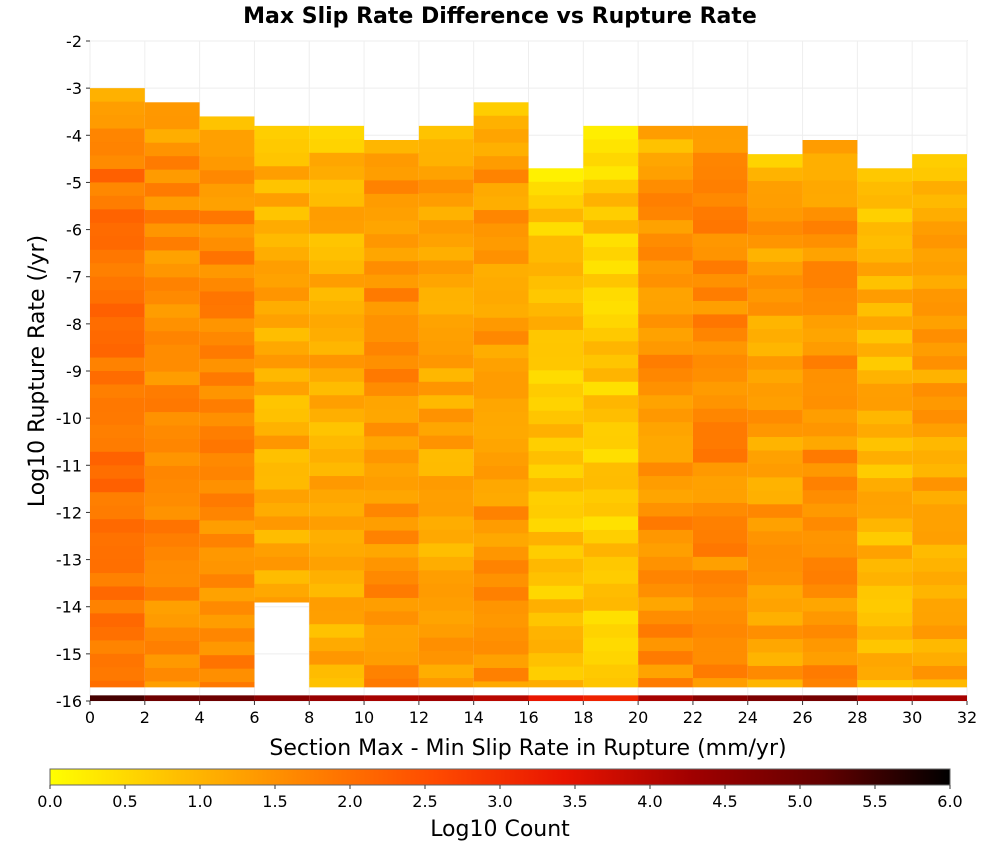 The image size is (1000, 850). What do you see at coordinates (69, 607) in the screenshot?
I see `y-tick-label: -14` at bounding box center [69, 607].